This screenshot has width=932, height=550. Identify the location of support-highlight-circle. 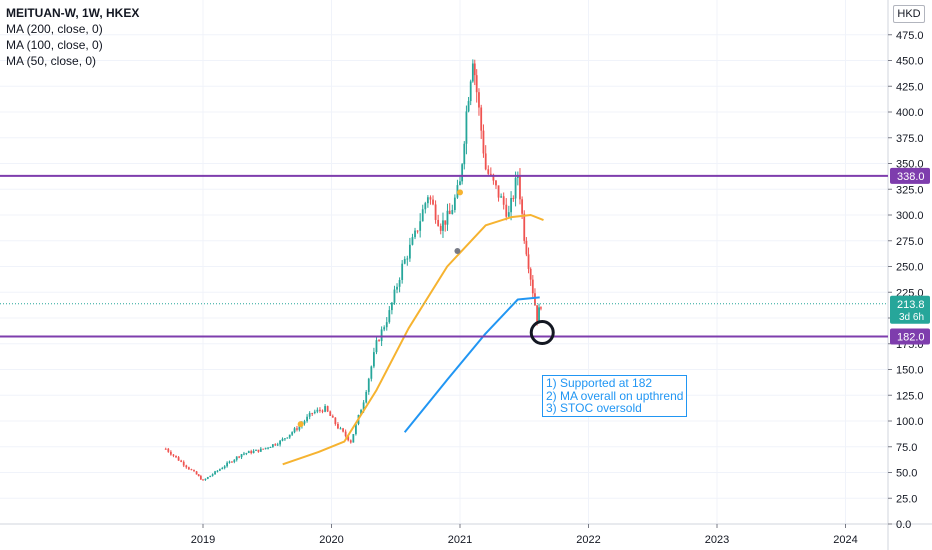
(542, 333).